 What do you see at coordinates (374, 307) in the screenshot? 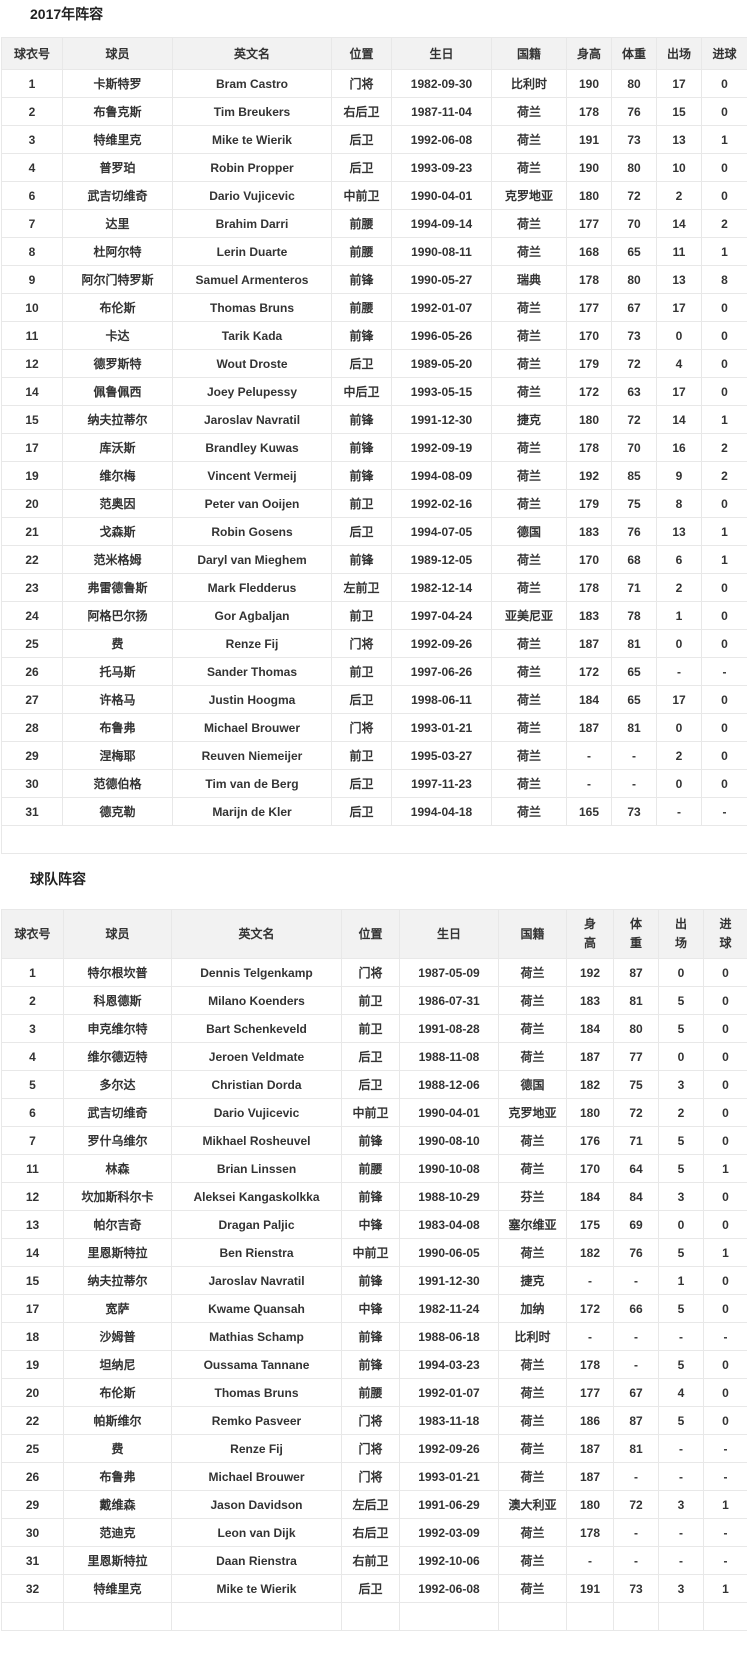
I see `table-row: 10 布伦斯 Thomas Bruns 前腰 1992-01-07 荷兰 177 67 17 0` at bounding box center [374, 307].